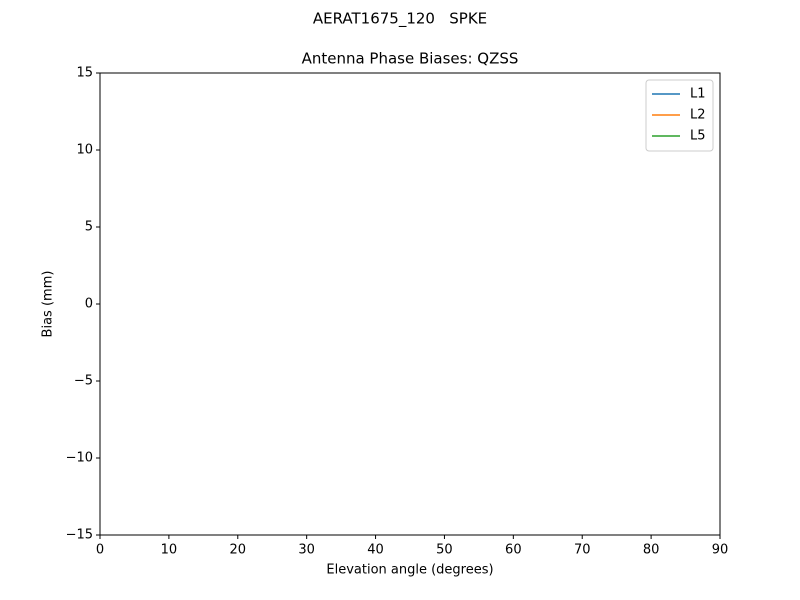 This screenshot has height=600, width=800. I want to click on x-tick-label: 20, so click(238, 550).